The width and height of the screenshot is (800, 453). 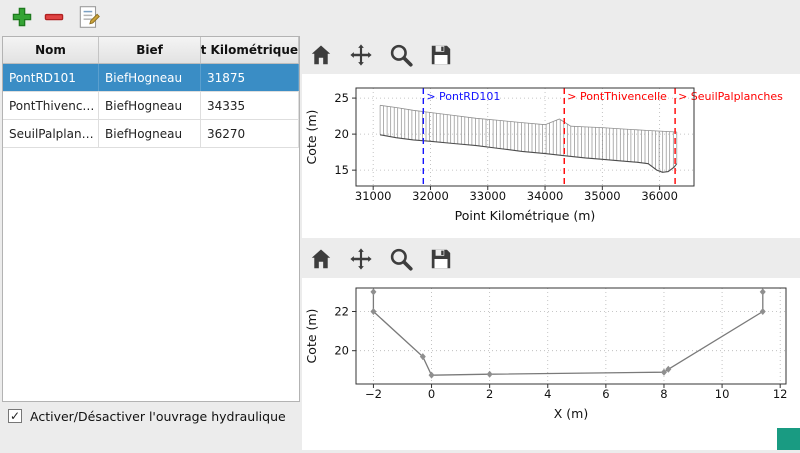 I want to click on column-header-pk: Point Kilométrique, so click(x=250, y=50).